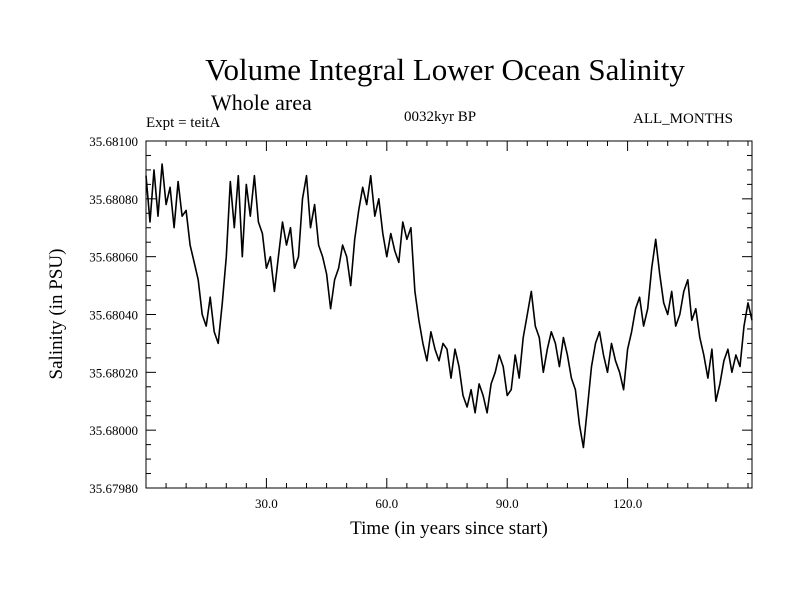  What do you see at coordinates (113, 141) in the screenshot?
I see `y-tick-label: 35.68100` at bounding box center [113, 141].